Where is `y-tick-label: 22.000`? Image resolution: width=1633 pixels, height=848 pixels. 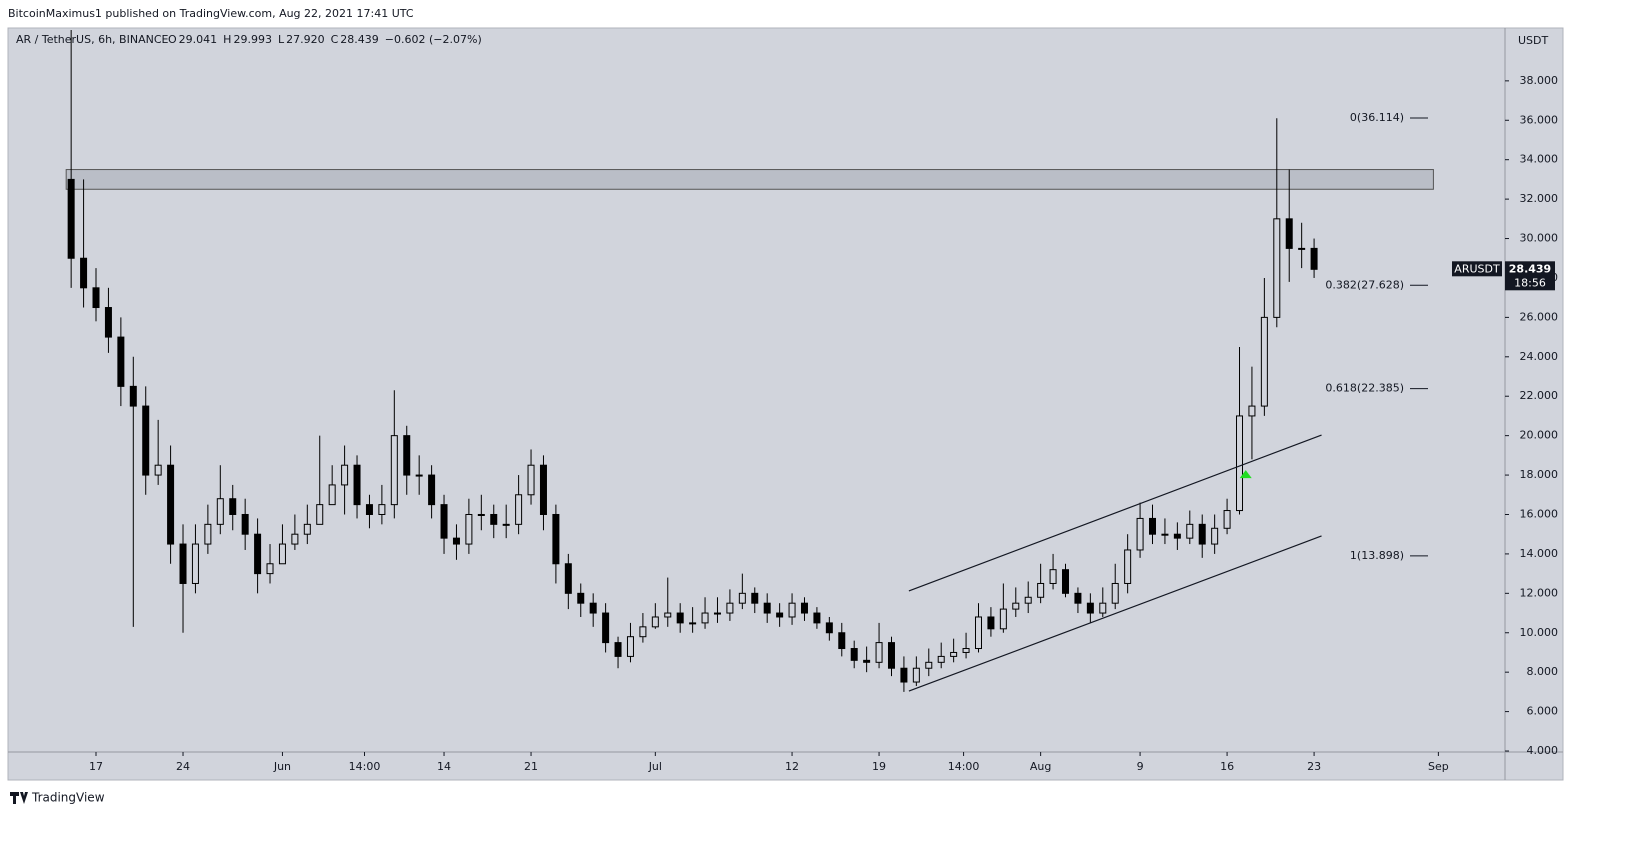
y-tick-label: 22.000 is located at coordinates (1539, 395).